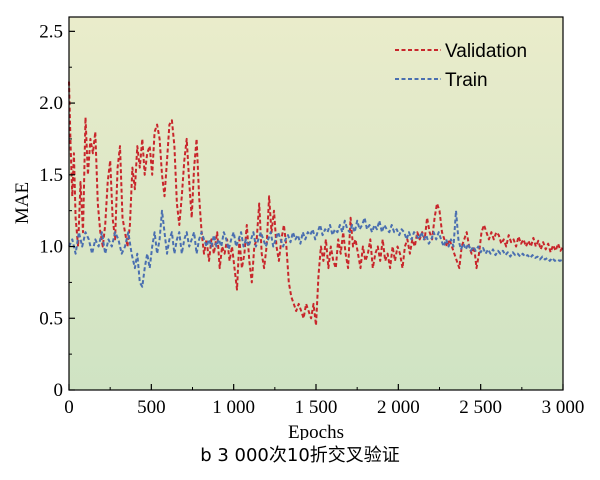  What do you see at coordinates (22, 203) in the screenshot?
I see `y-axis-title: MAE` at bounding box center [22, 203].